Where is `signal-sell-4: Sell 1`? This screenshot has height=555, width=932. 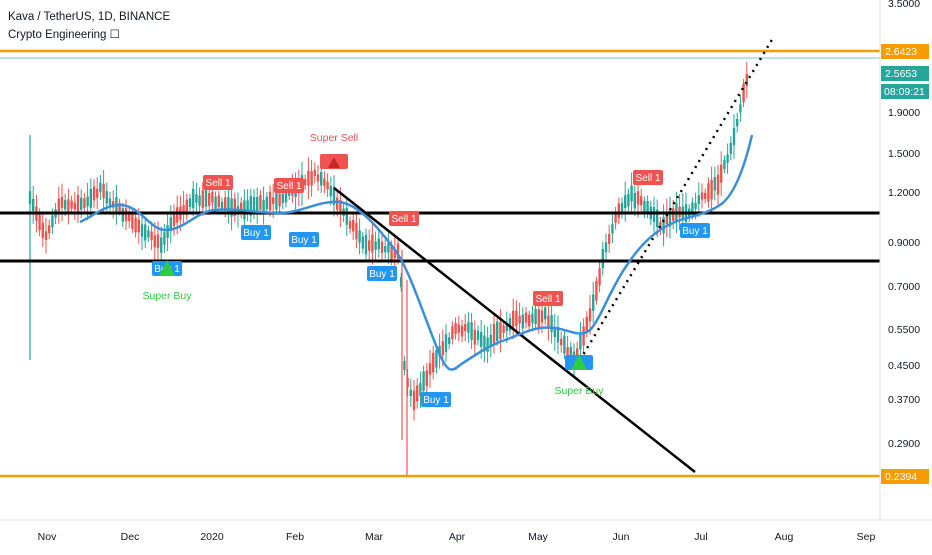
signal-sell-4: Sell 1 is located at coordinates (548, 298).